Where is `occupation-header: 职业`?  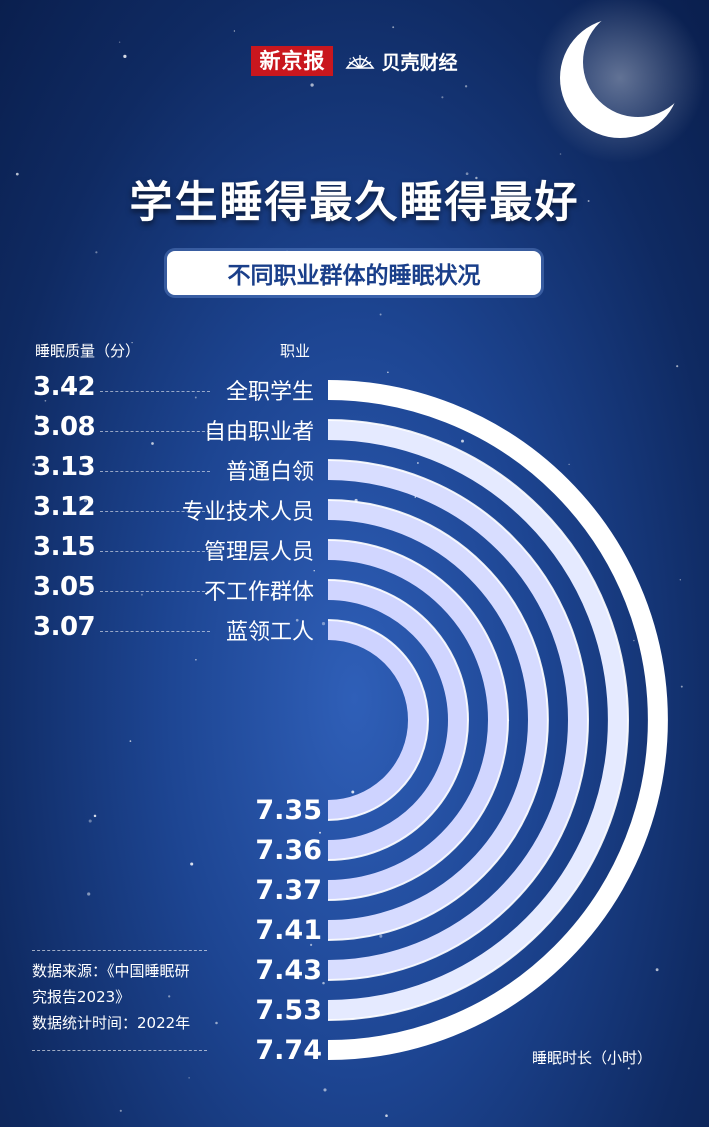
occupation-header: 职业 is located at coordinates (295, 351).